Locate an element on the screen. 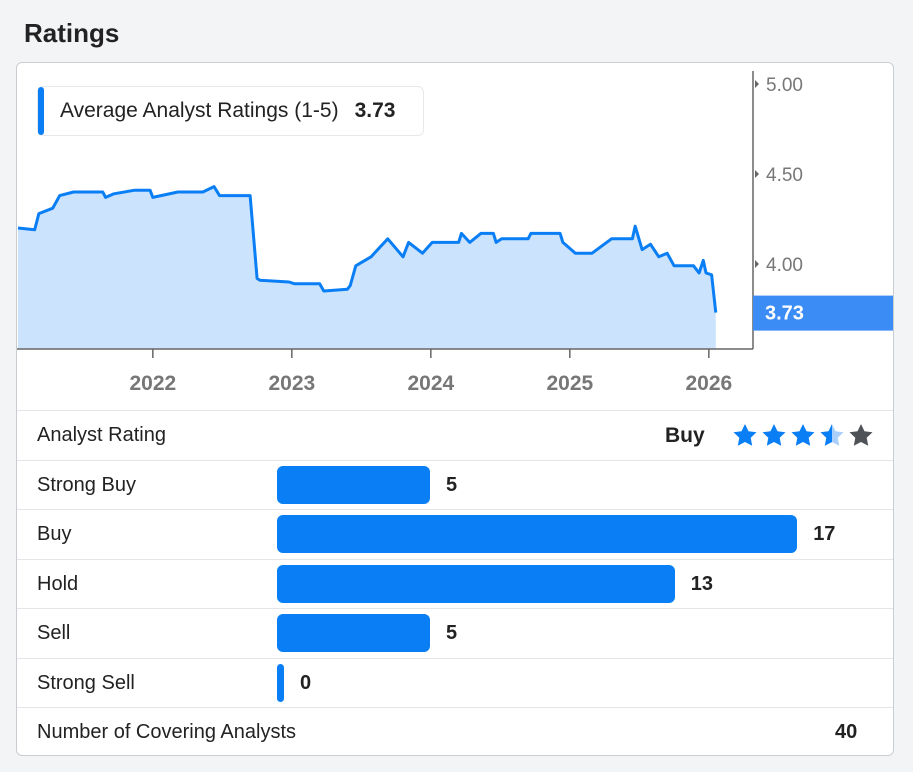 Image resolution: width=913 pixels, height=772 pixels. rating-label: Sell is located at coordinates (54, 633).